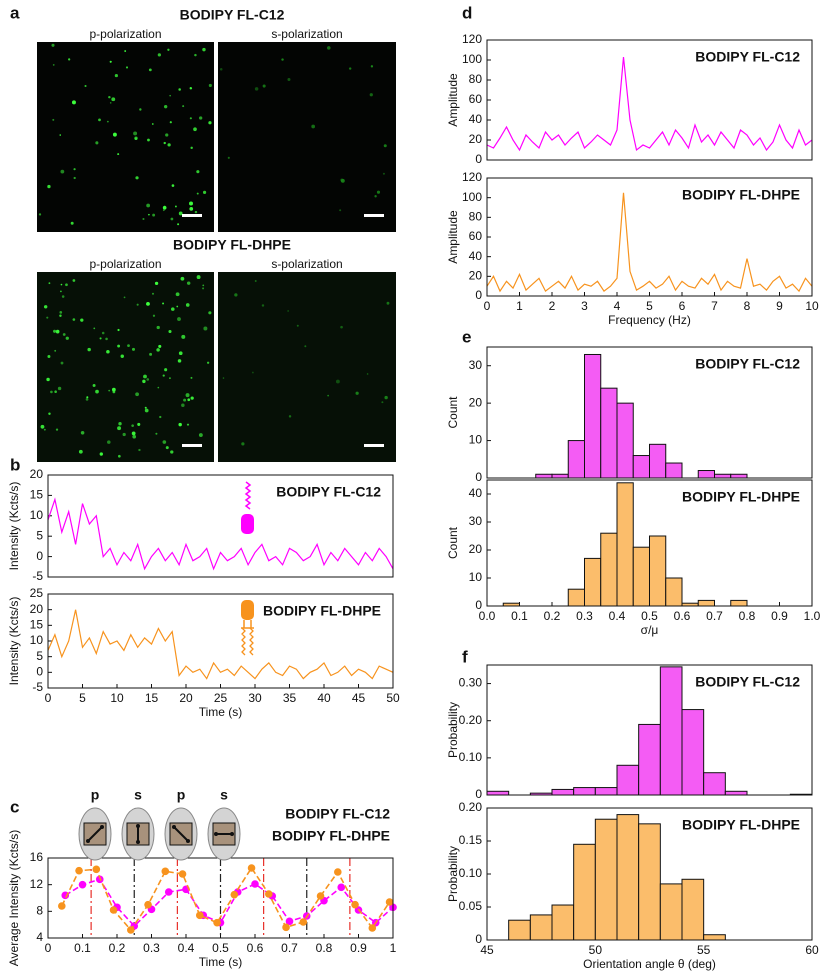 Image resolution: width=825 pixels, height=974 pixels. What do you see at coordinates (779, 616) in the screenshot?
I see `x-tick-label: 0.9` at bounding box center [779, 616].